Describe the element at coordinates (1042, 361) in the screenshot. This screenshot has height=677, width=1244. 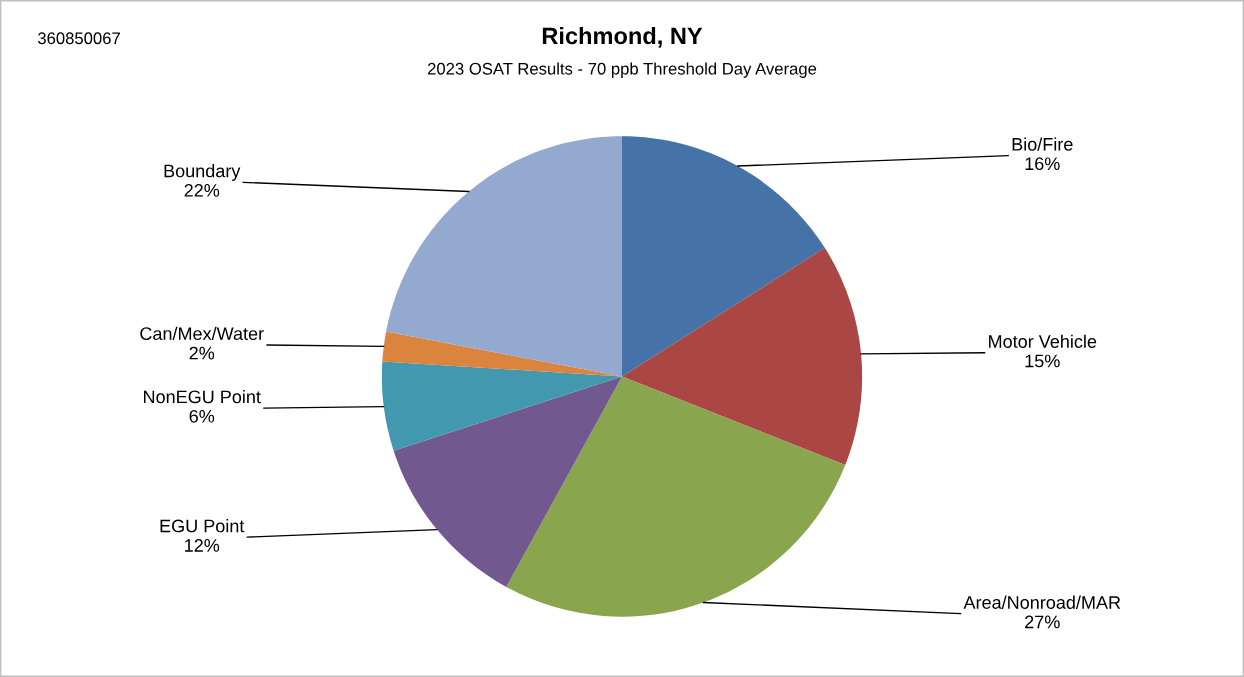
I see `data-label: 15%` at that location.